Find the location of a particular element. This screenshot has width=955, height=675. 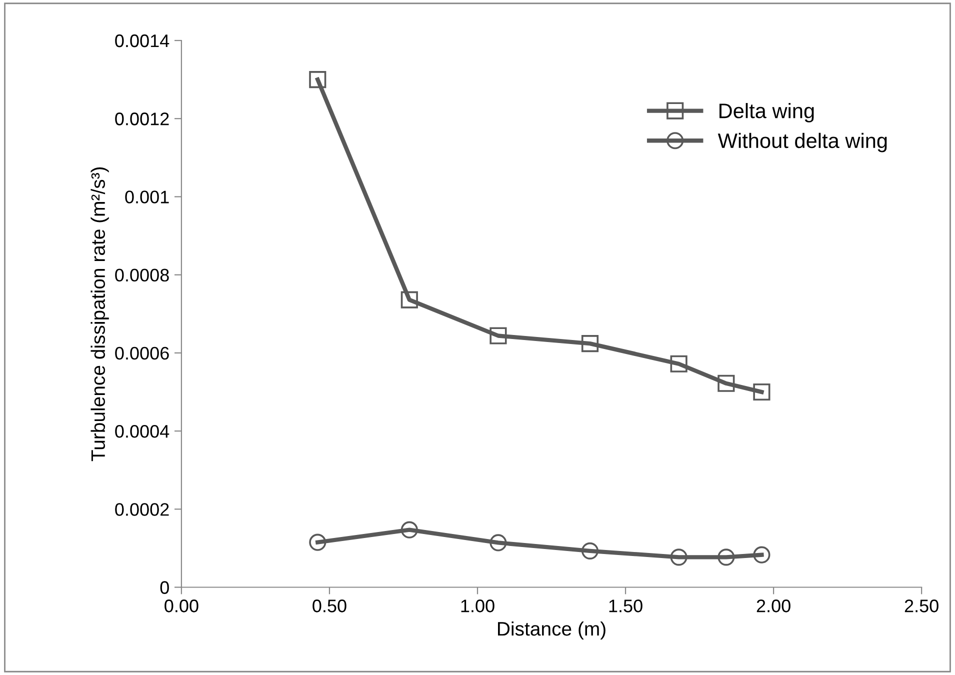

y-axis-title: Turbulence dissipation rate (m²/s³) is located at coordinates (99, 314).